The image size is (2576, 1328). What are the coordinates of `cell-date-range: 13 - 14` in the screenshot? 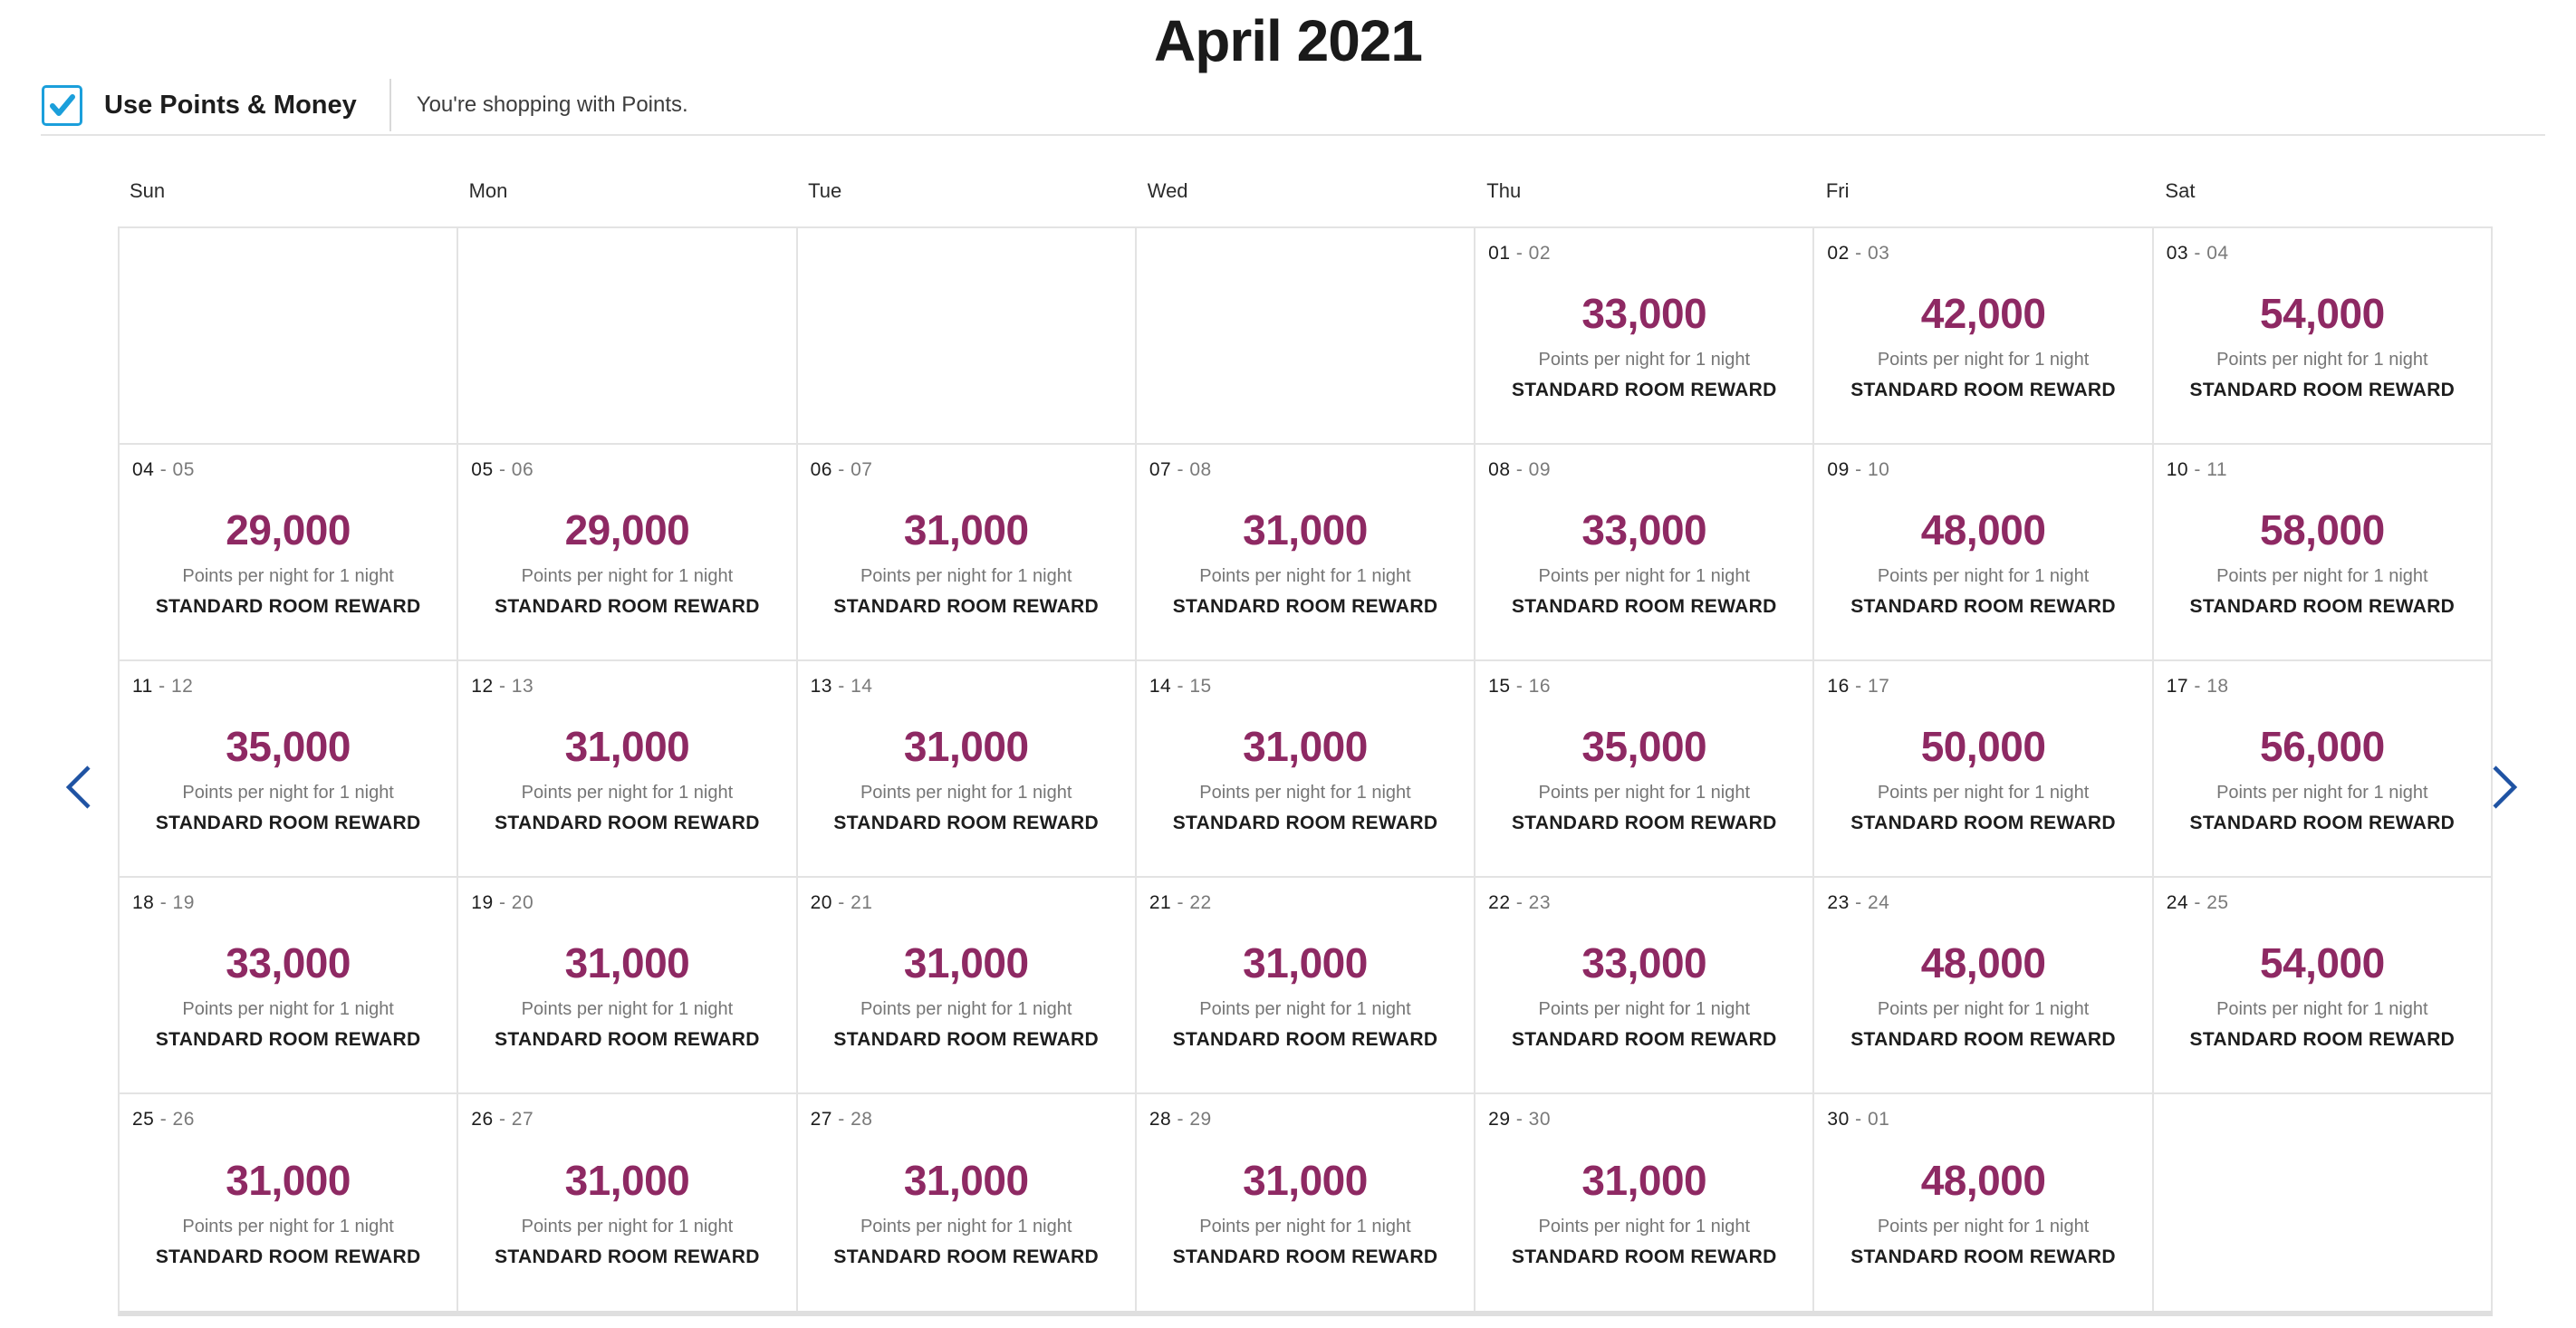 It's located at (966, 679).